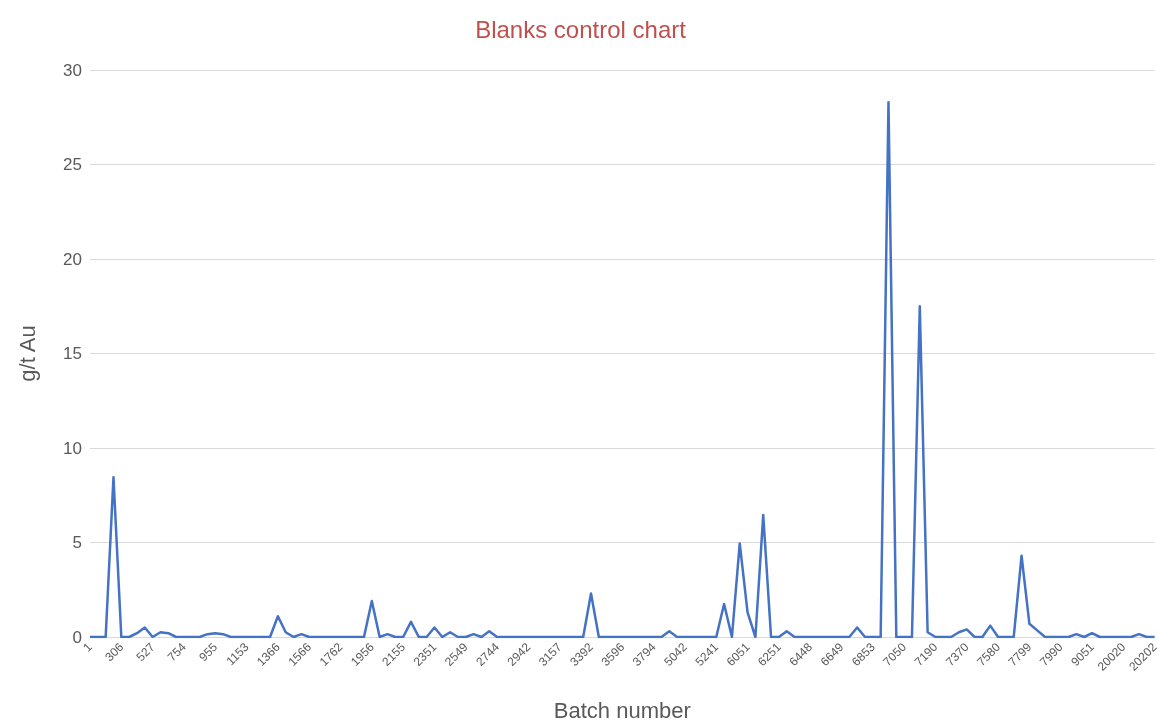  Describe the element at coordinates (72, 448) in the screenshot. I see `y-tick-label: 10` at that location.